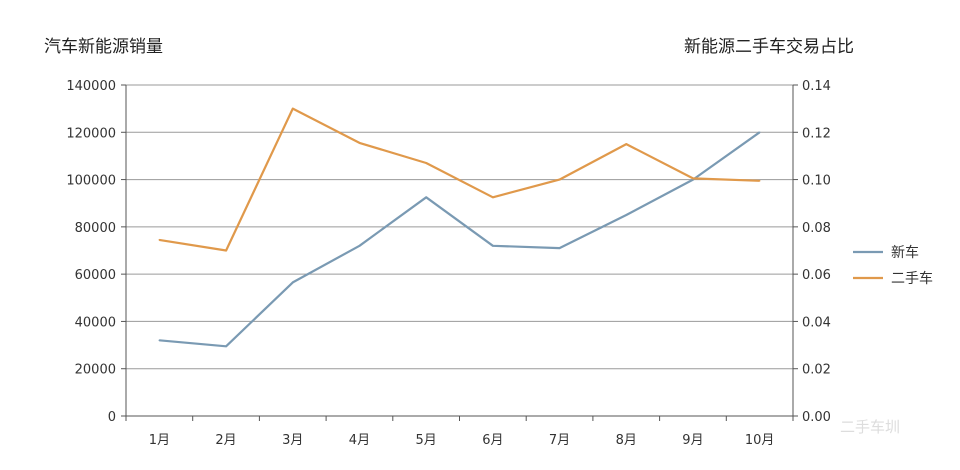 This screenshot has width=960, height=470. I want to click on right-tick-label: 0.12, so click(816, 133).